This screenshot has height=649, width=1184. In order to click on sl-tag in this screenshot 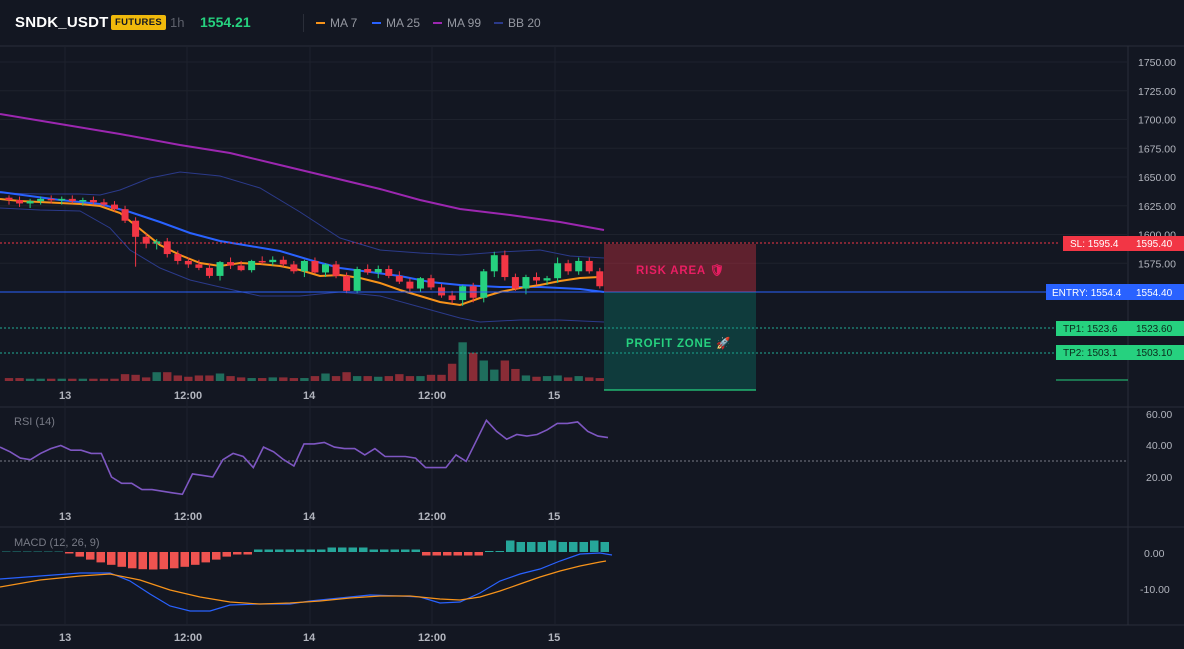, I will do `click(1095, 243)`.